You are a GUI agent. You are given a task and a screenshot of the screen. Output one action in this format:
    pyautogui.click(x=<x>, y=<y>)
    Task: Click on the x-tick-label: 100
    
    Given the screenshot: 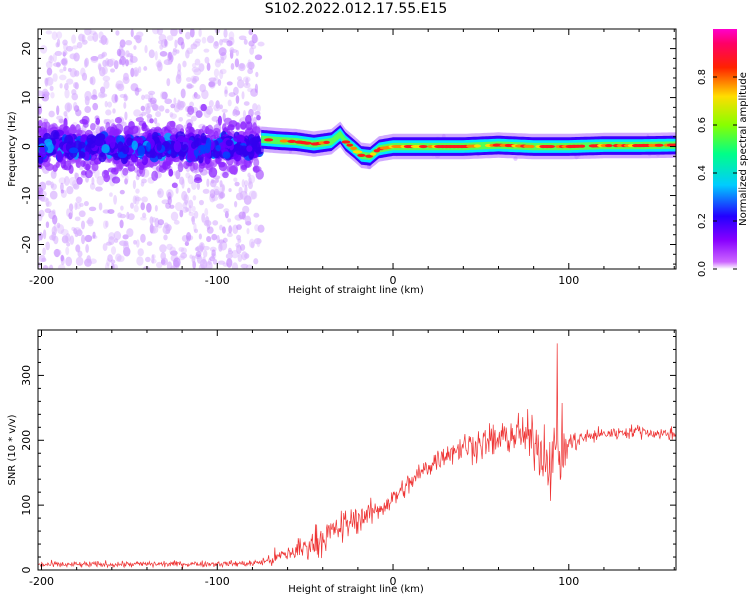 What is the action you would take?
    pyautogui.click(x=568, y=581)
    